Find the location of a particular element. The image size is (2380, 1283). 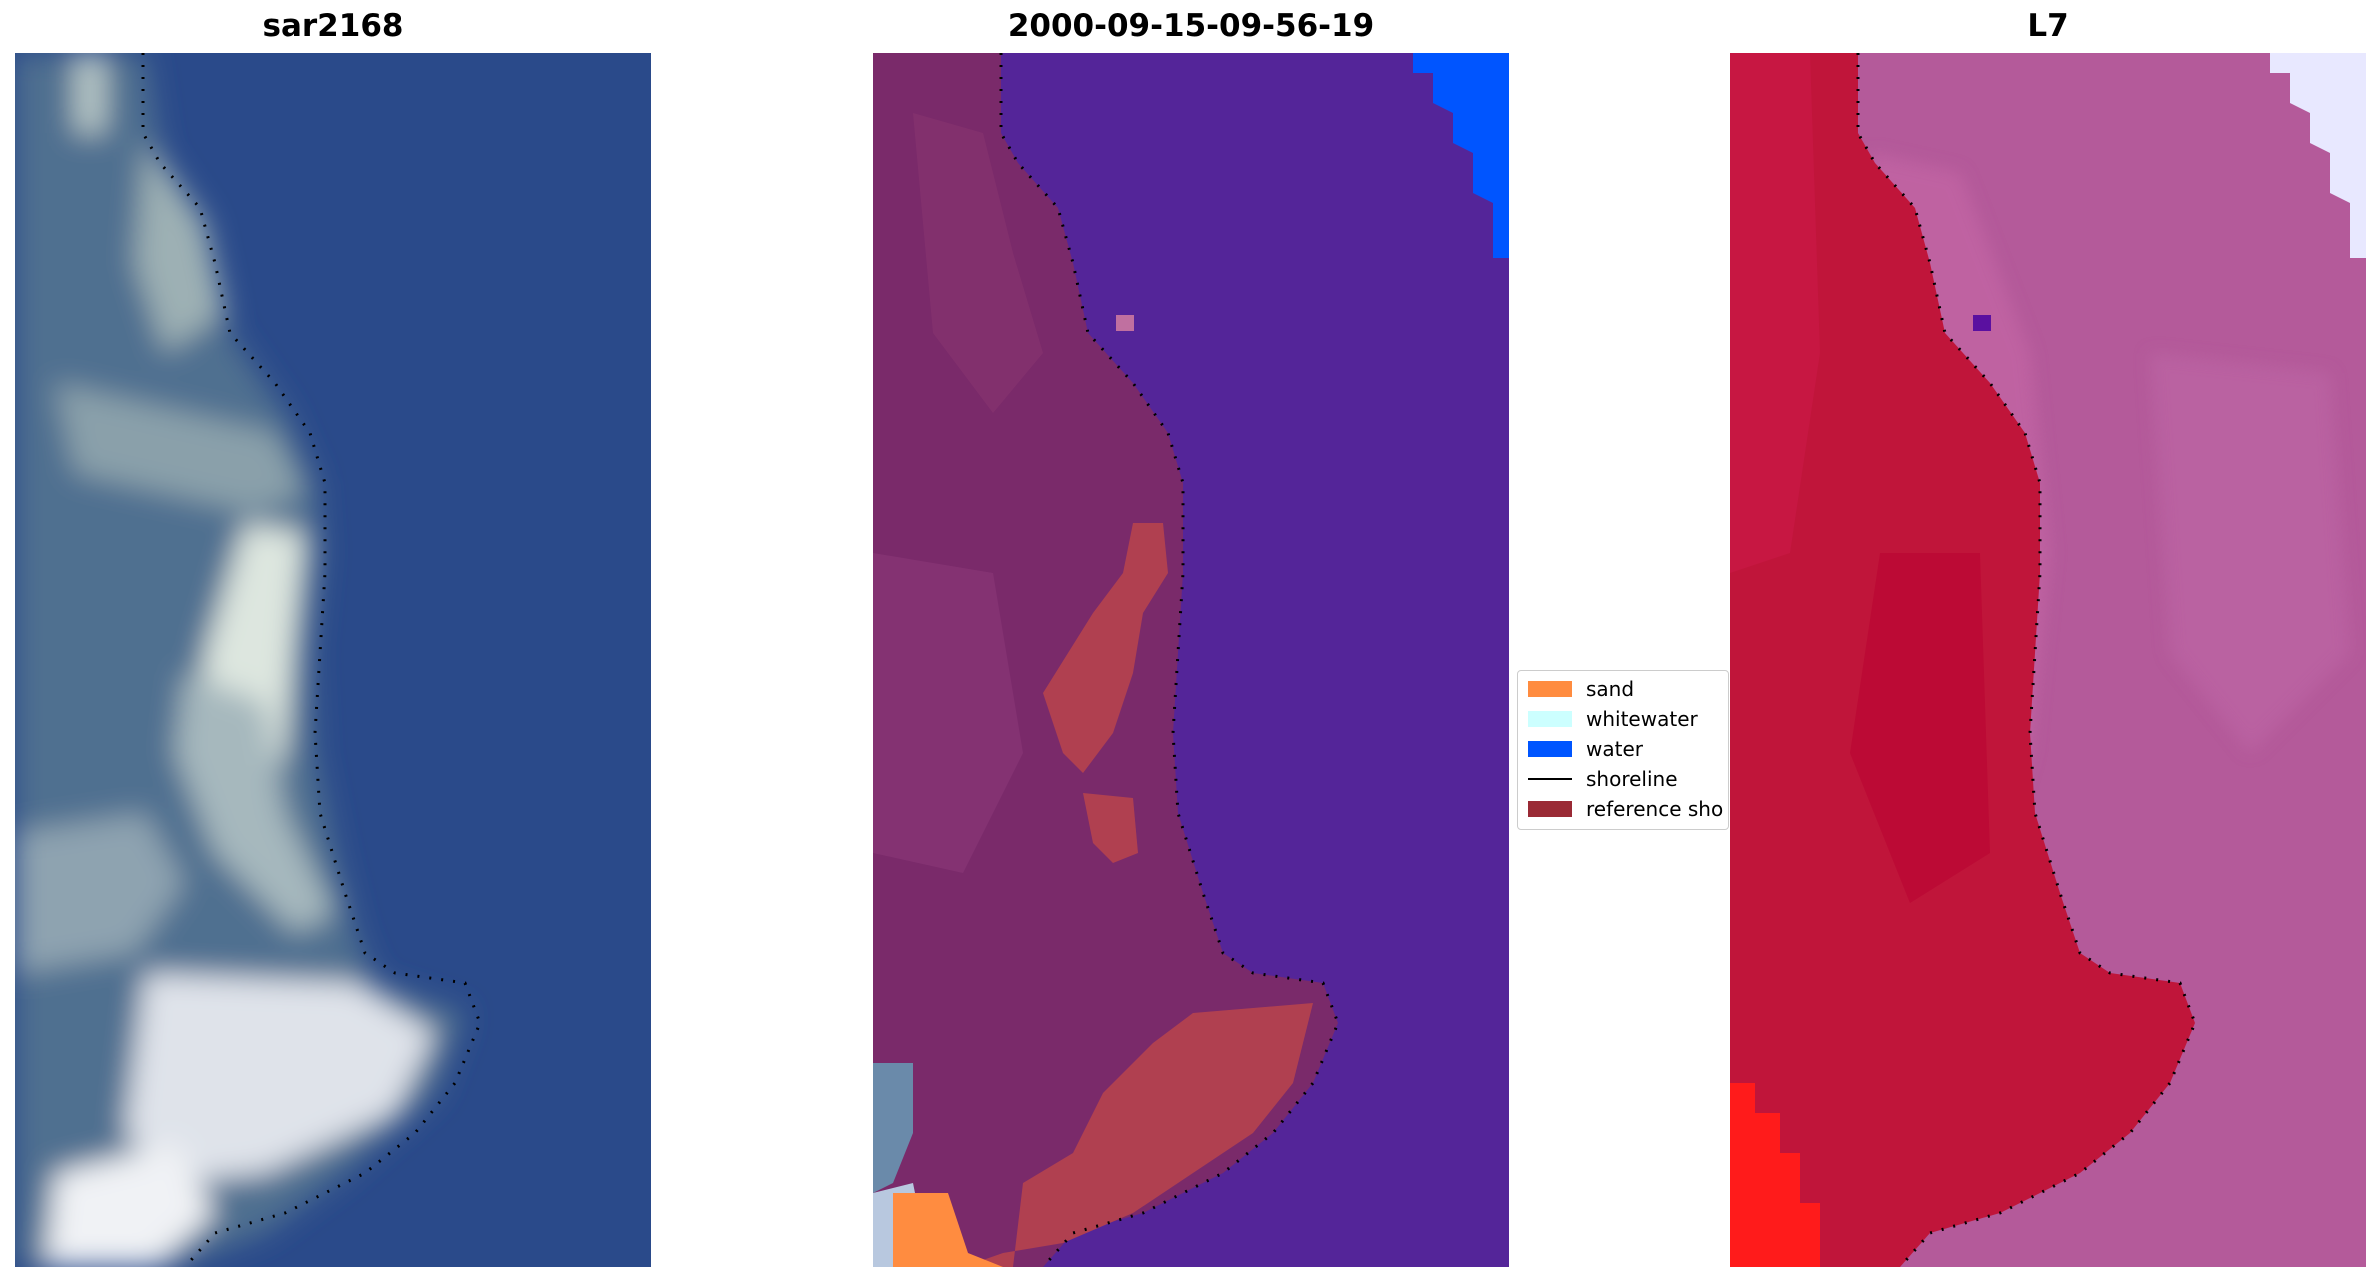

legend-label-reference-shoreline: reference sho is located at coordinates (1655, 809).